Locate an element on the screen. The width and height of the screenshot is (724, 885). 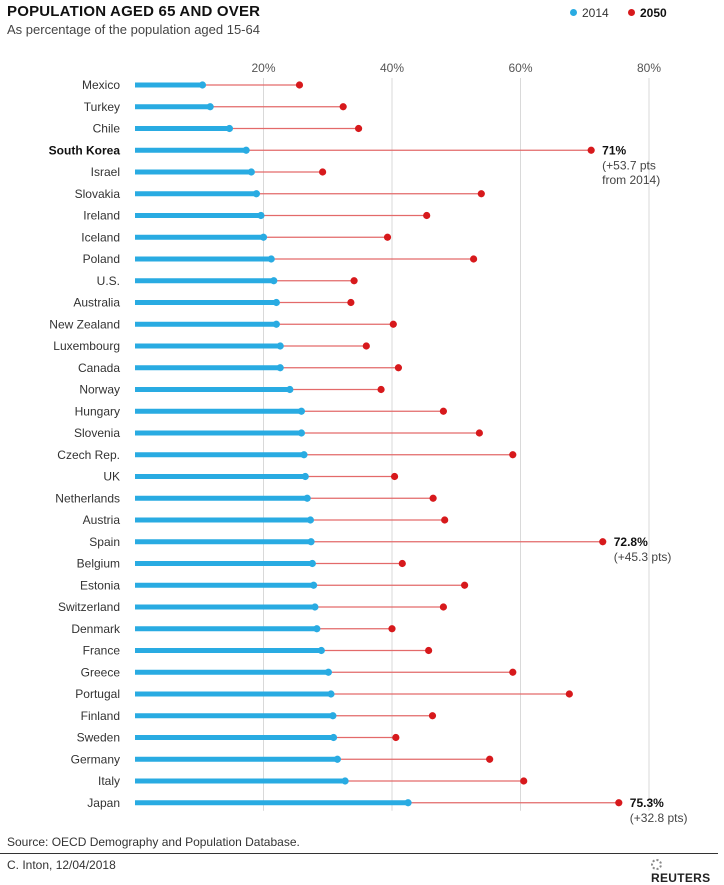
point-2050-switzerland is located at coordinates (443, 607).